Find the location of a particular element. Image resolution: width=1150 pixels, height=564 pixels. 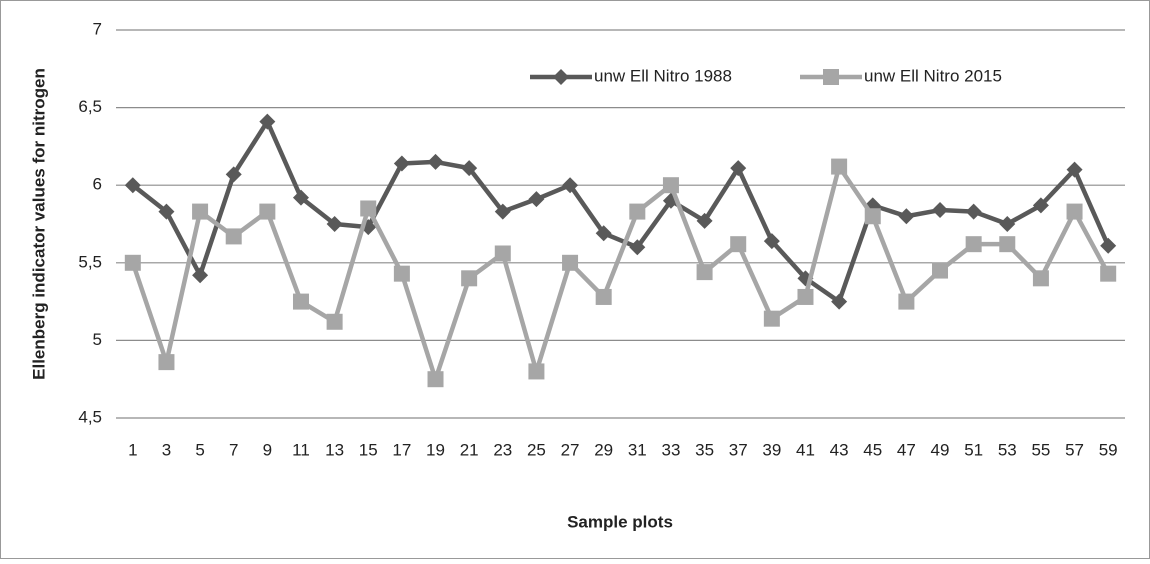

x-tick-label: 5 is located at coordinates (199, 449).